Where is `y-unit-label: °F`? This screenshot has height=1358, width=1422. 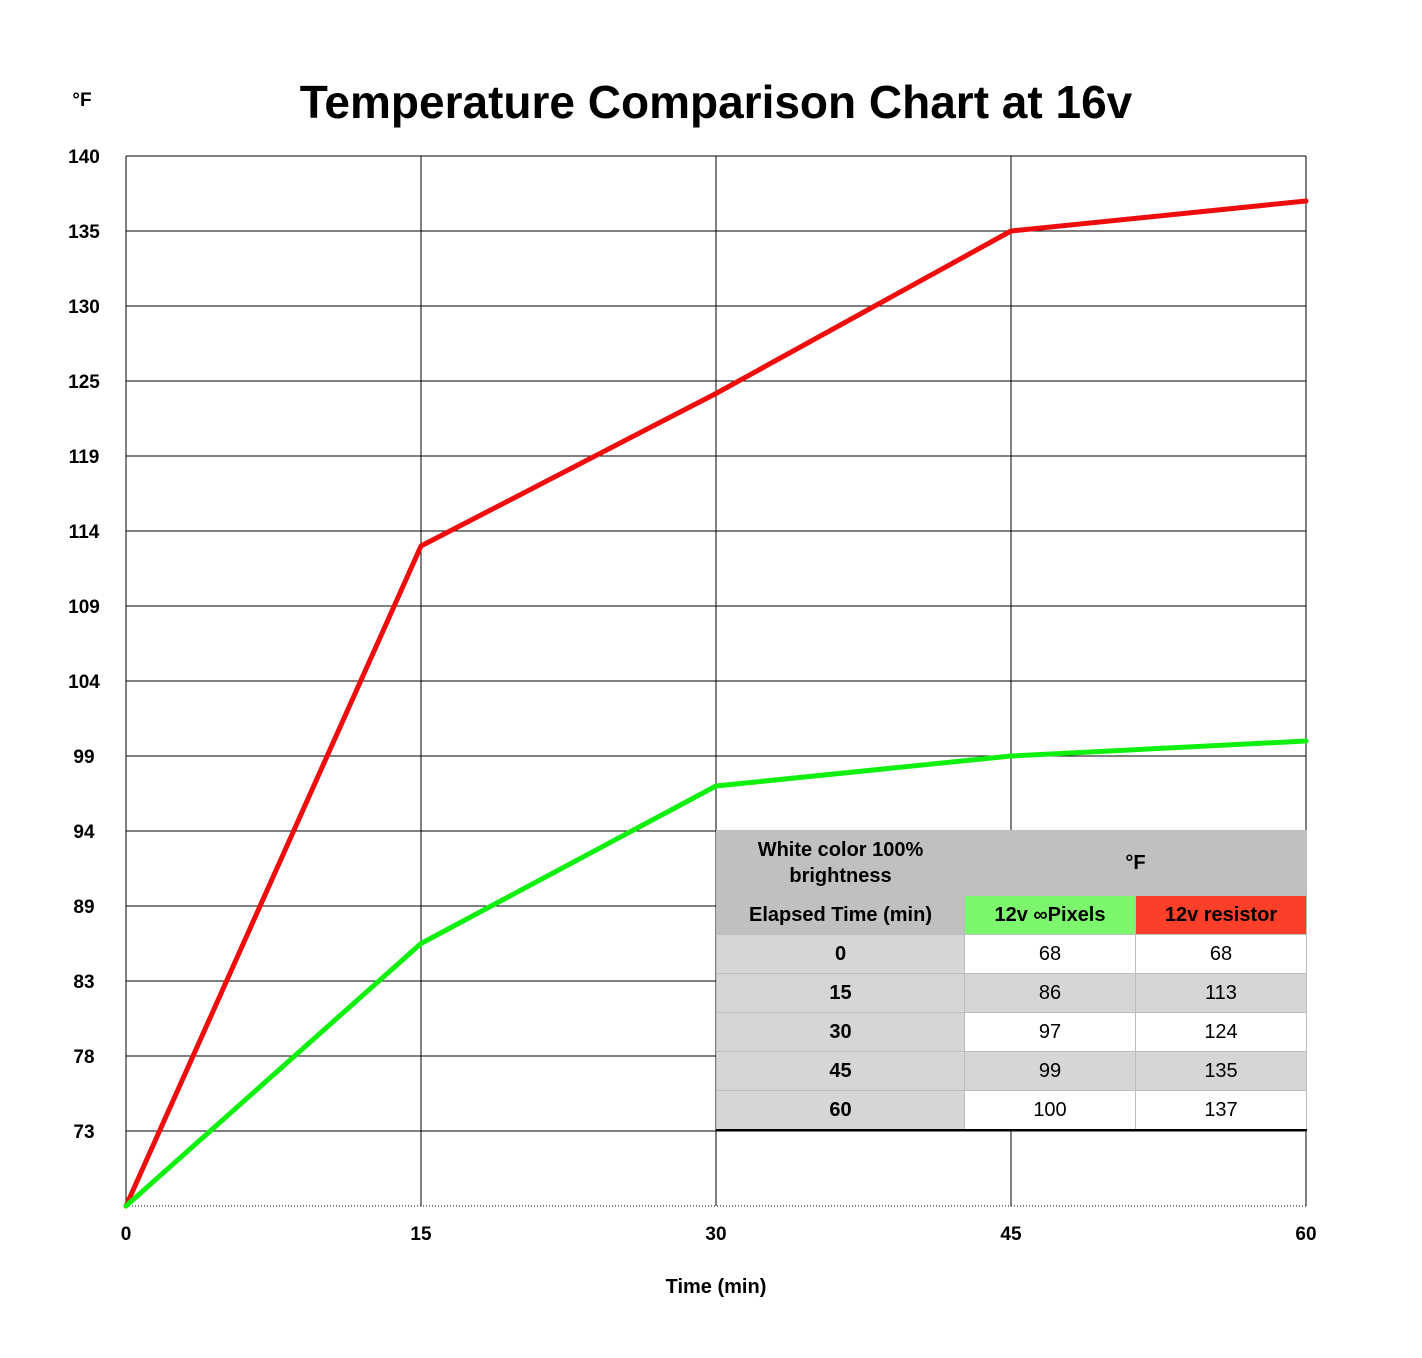 y-unit-label: °F is located at coordinates (81, 100).